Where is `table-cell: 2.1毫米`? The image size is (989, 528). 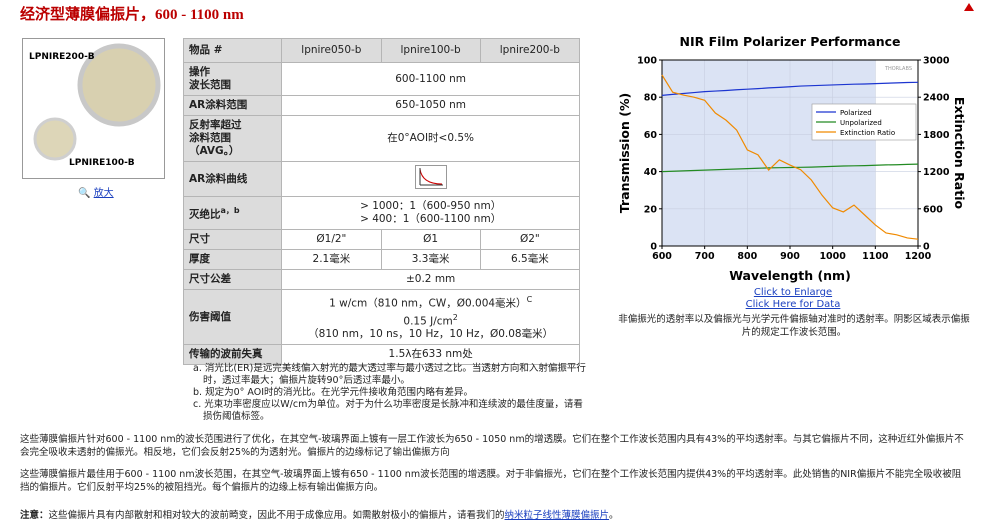 table-cell: 2.1毫米 is located at coordinates (331, 259).